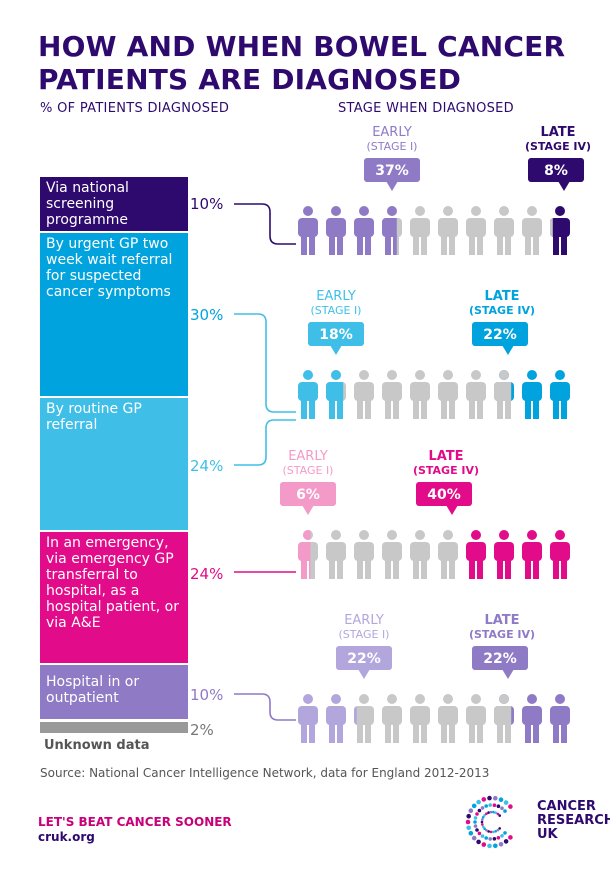 This screenshot has width=610, height=870. Describe the element at coordinates (66, 837) in the screenshot. I see `url-link: cruk.org` at that location.